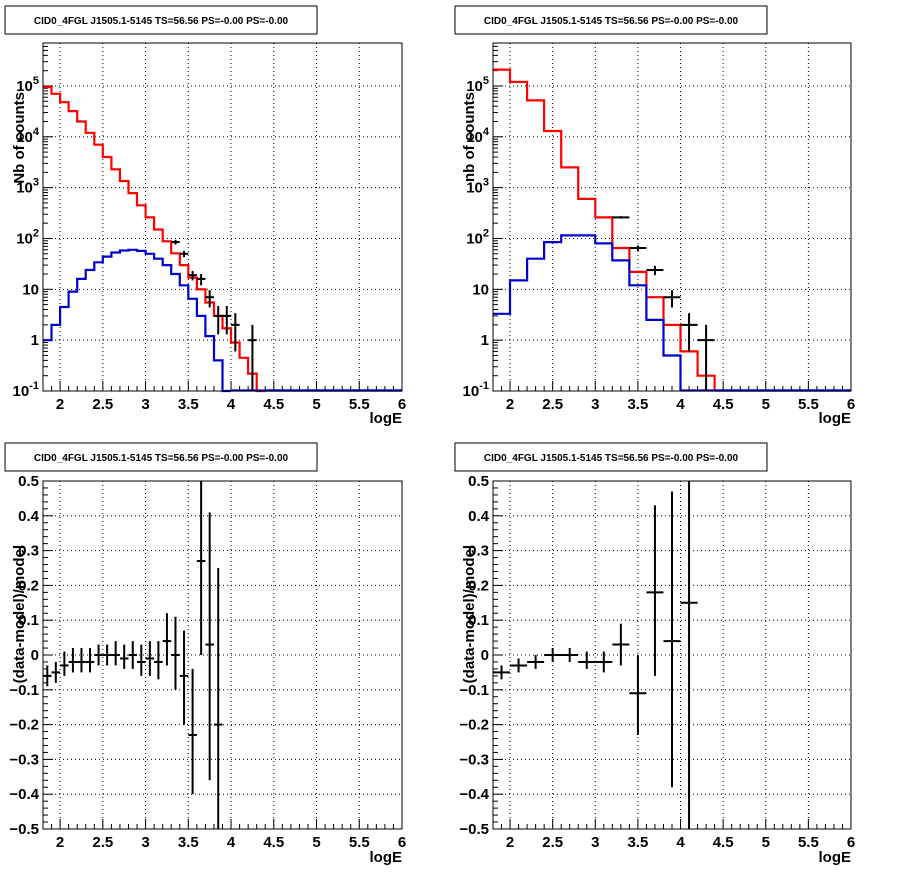 Image resolution: width=898 pixels, height=875 pixels. Describe the element at coordinates (469, 137) in the screenshot. I see `y-axis-label: nb of counts` at that location.